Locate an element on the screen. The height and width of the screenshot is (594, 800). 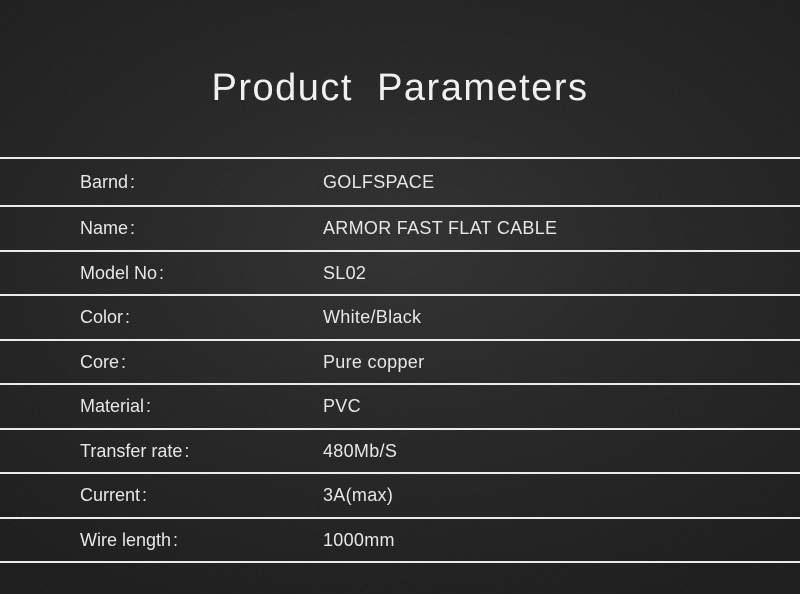
table-row: Name: ARMOR FAST FLAT CABLE is located at coordinates (400, 227).